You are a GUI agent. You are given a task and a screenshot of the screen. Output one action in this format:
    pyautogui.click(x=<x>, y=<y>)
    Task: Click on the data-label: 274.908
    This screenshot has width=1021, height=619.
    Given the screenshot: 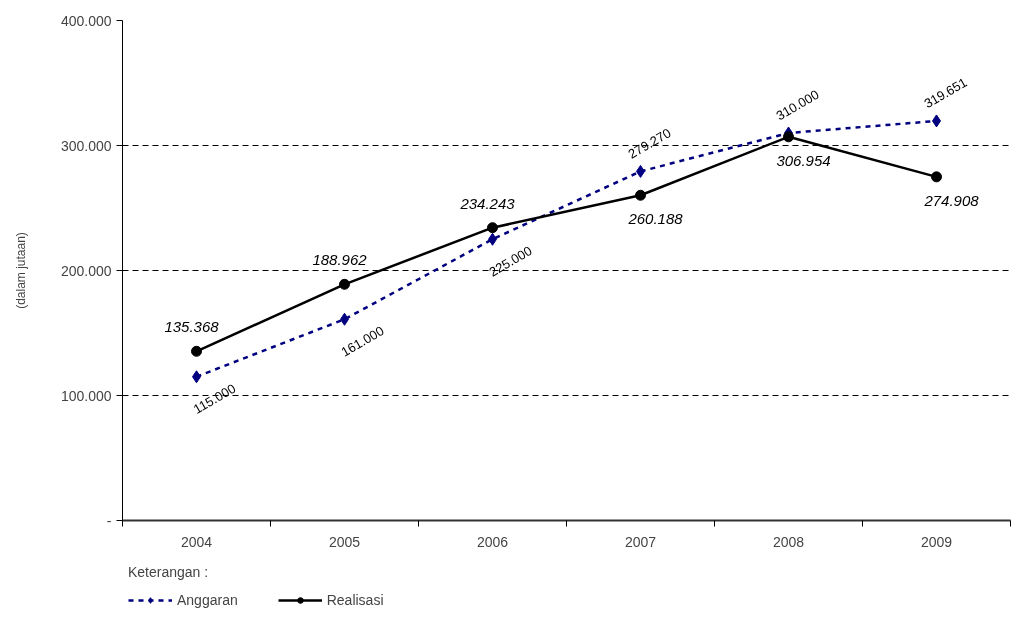 What is the action you would take?
    pyautogui.click(x=951, y=200)
    